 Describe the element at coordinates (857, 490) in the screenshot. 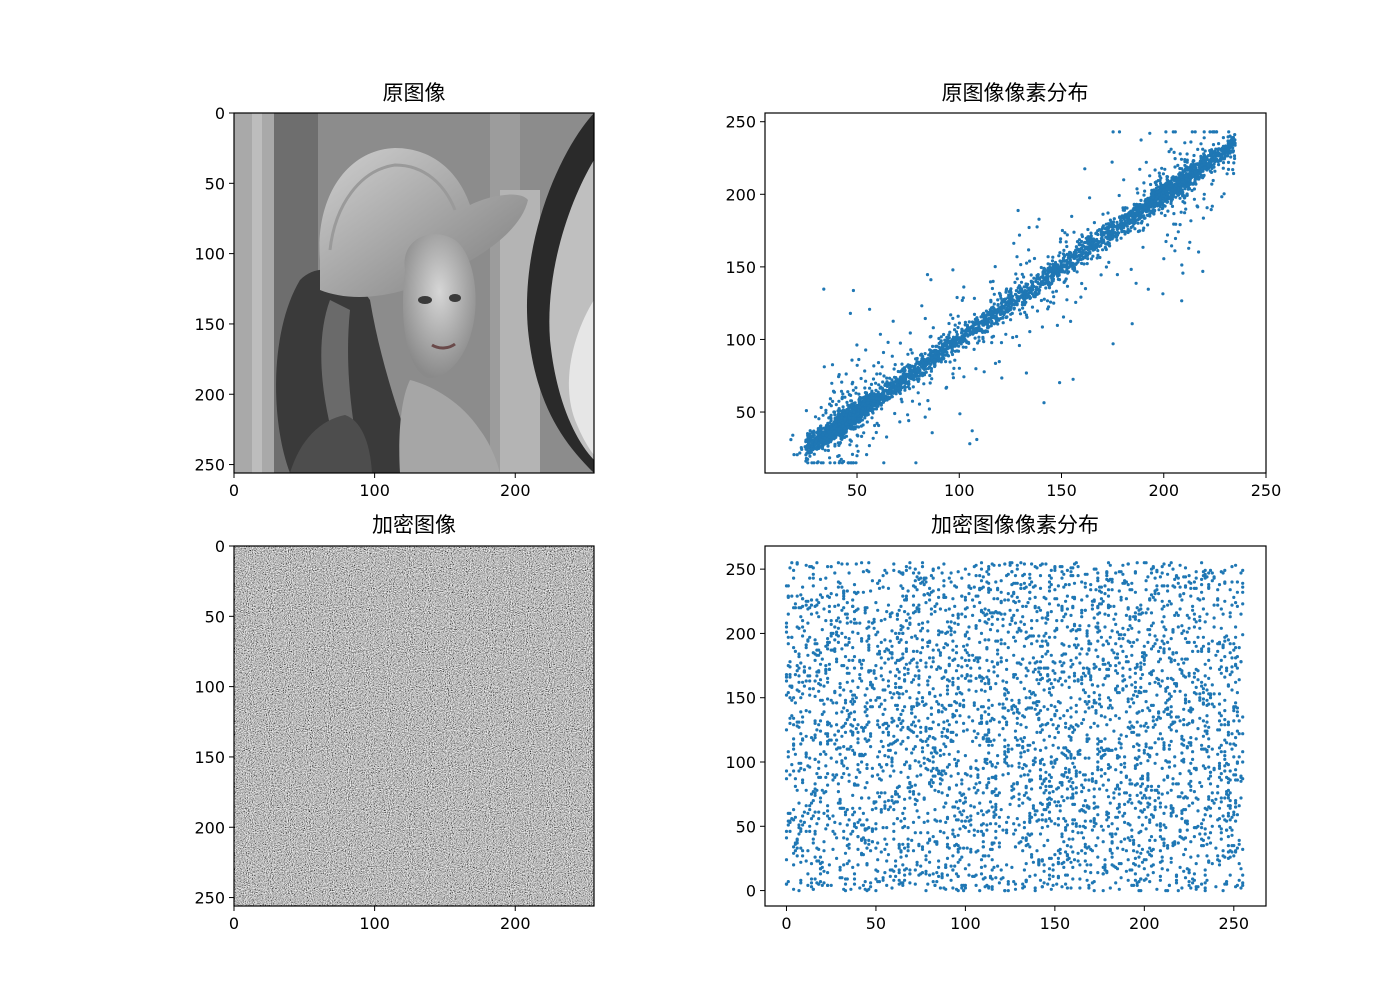

I see `x-tick-label: 50` at that location.